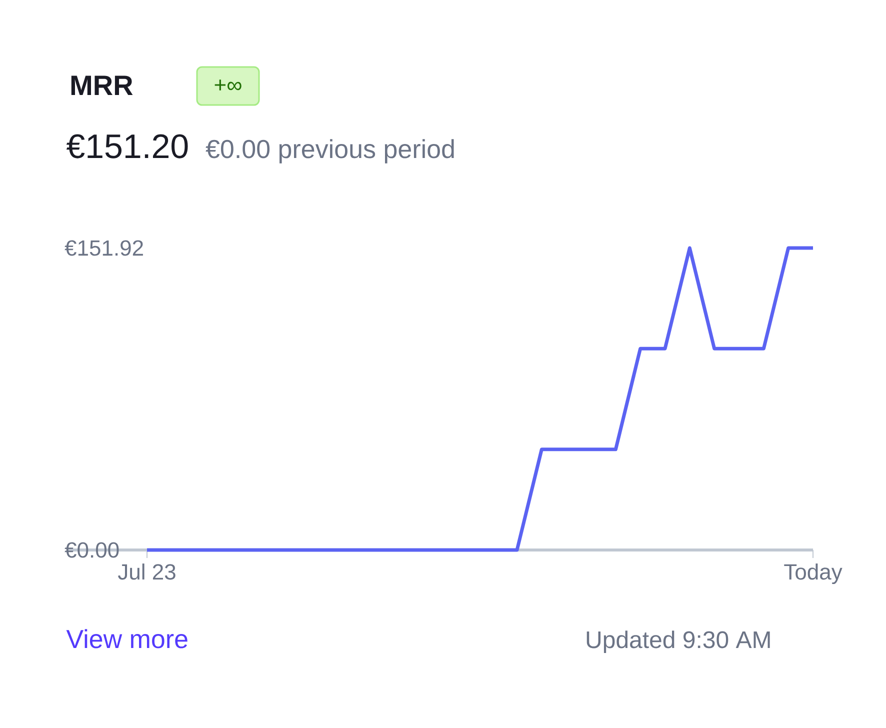 The image size is (886, 728). I want to click on y-tick-label: €151.92, so click(103, 248).